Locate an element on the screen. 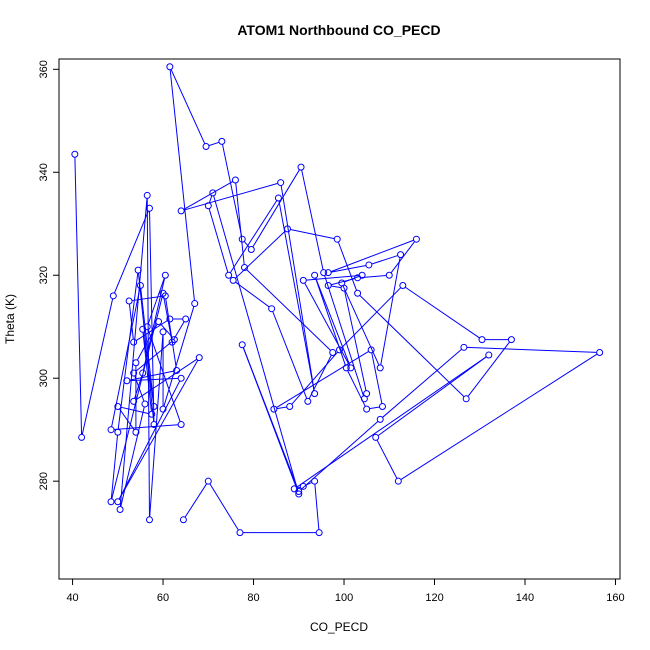  y-axis-label: Theta (K) is located at coordinates (10, 319).